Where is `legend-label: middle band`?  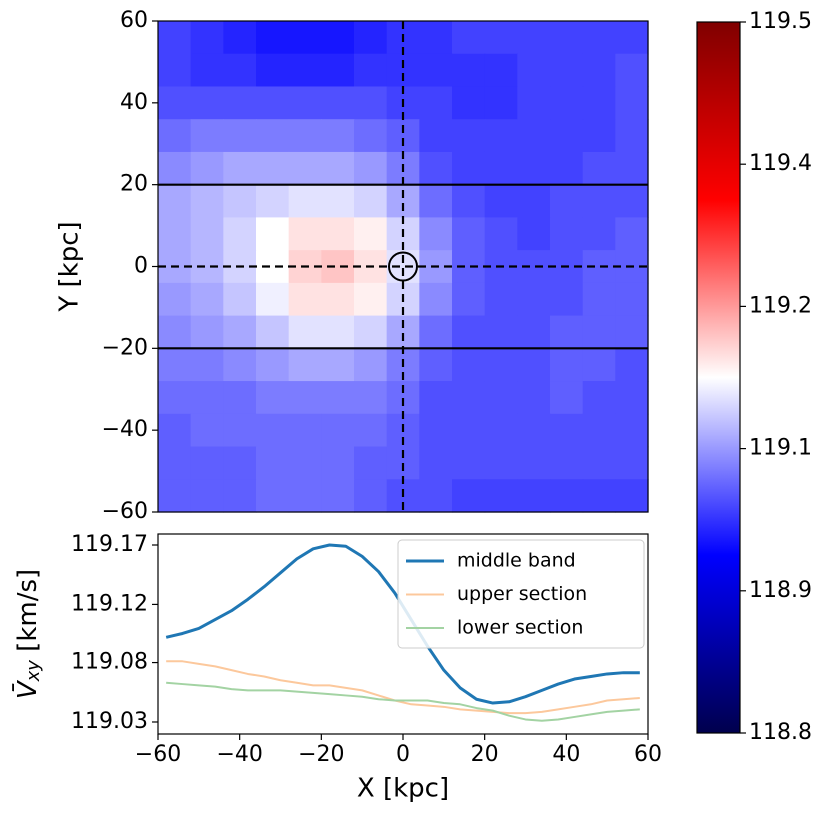 legend-label: middle band is located at coordinates (516, 561).